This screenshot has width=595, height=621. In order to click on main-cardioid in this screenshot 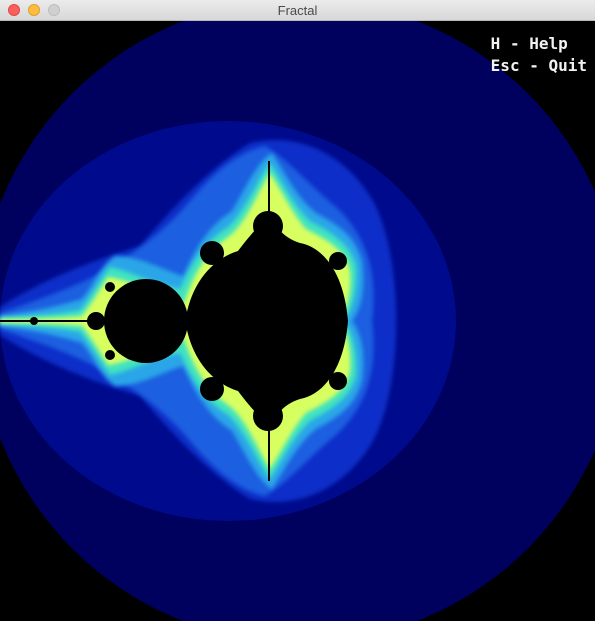, I will do `click(267, 321)`.